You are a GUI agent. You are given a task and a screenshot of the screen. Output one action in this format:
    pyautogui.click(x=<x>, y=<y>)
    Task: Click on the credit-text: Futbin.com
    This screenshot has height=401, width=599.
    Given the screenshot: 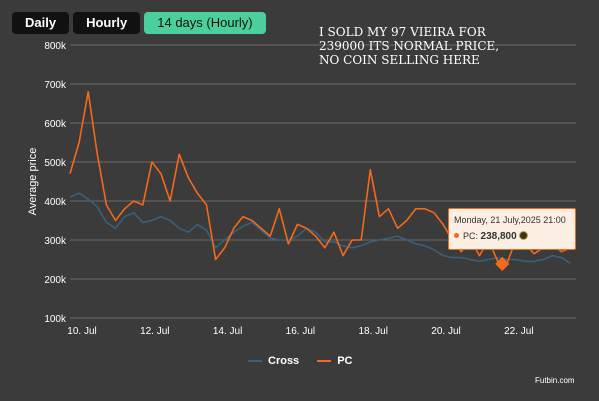 What is the action you would take?
    pyautogui.click(x=555, y=380)
    